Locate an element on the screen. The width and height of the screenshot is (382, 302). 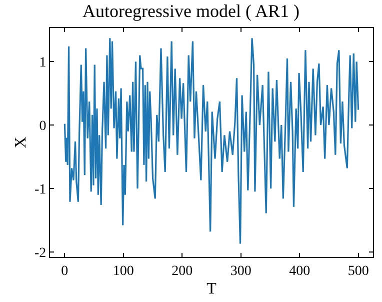
x-axis-title: T is located at coordinates (211, 289).